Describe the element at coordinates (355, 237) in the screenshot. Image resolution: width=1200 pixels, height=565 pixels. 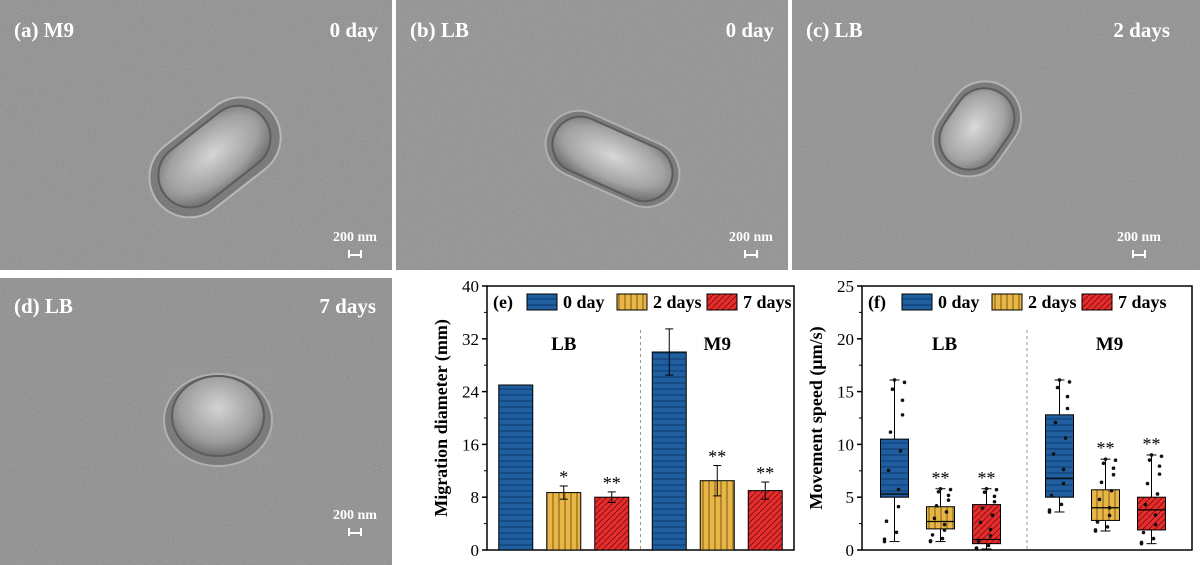
I see `scale-label-a: 200 nm` at that location.